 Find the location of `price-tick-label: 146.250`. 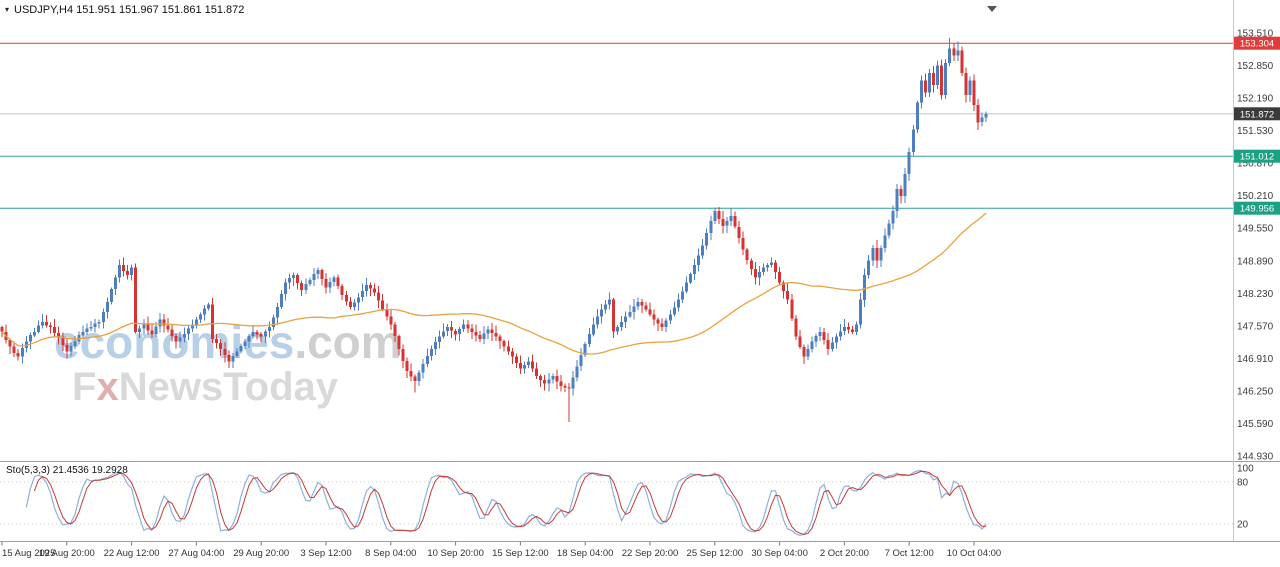

price-tick-label: 146.250 is located at coordinates (1255, 391).